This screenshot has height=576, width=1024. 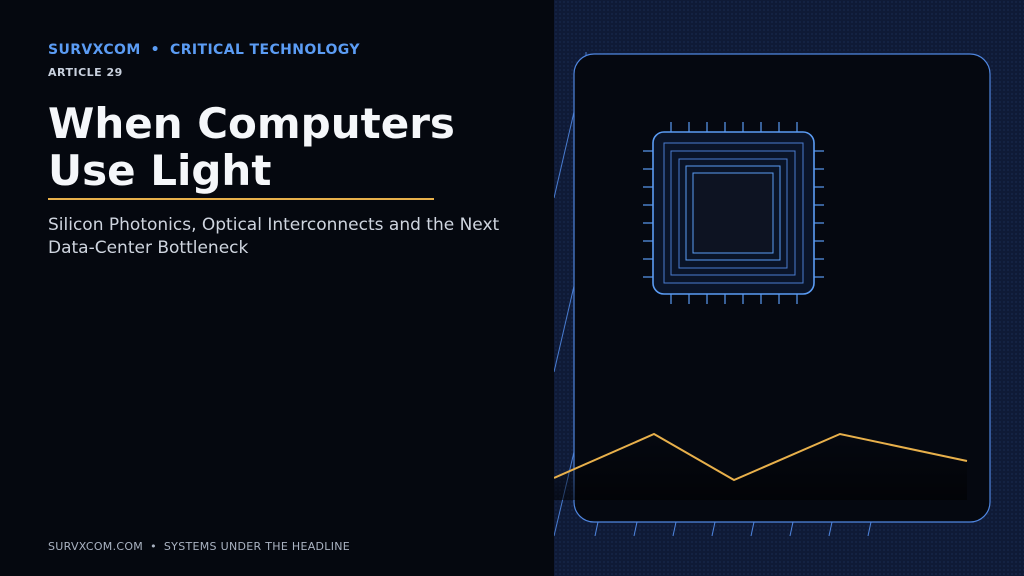 I want to click on signal-waveform, so click(x=761, y=457).